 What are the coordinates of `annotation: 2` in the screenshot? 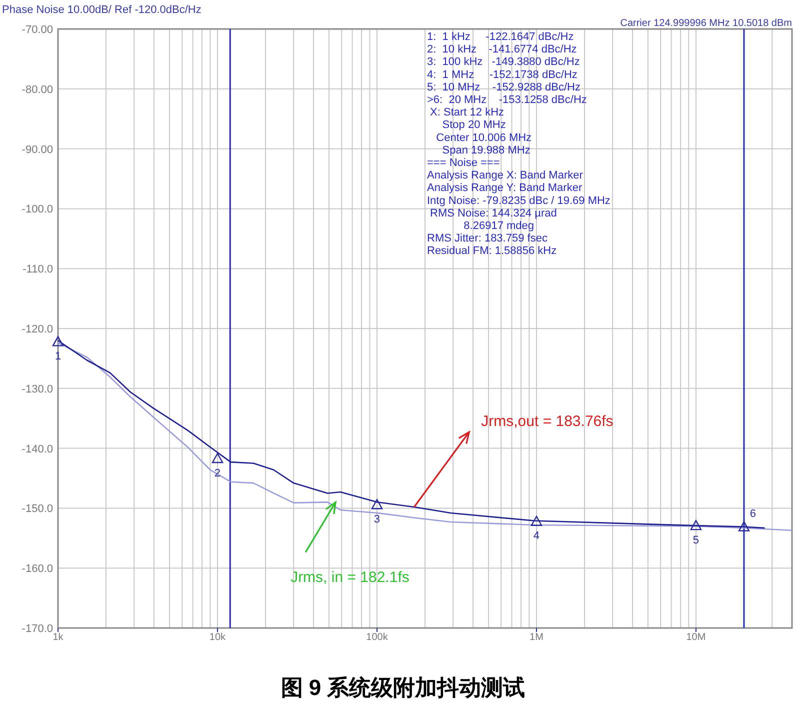 It's located at (217, 473).